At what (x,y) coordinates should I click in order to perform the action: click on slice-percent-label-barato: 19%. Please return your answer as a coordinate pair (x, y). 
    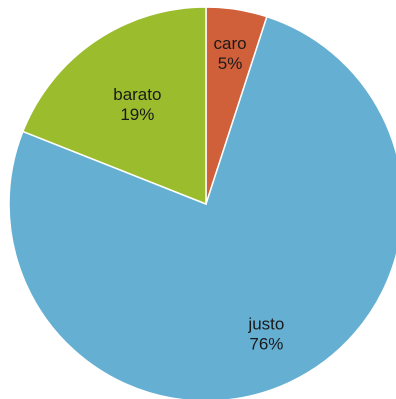
    Looking at the image, I should click on (137, 114).